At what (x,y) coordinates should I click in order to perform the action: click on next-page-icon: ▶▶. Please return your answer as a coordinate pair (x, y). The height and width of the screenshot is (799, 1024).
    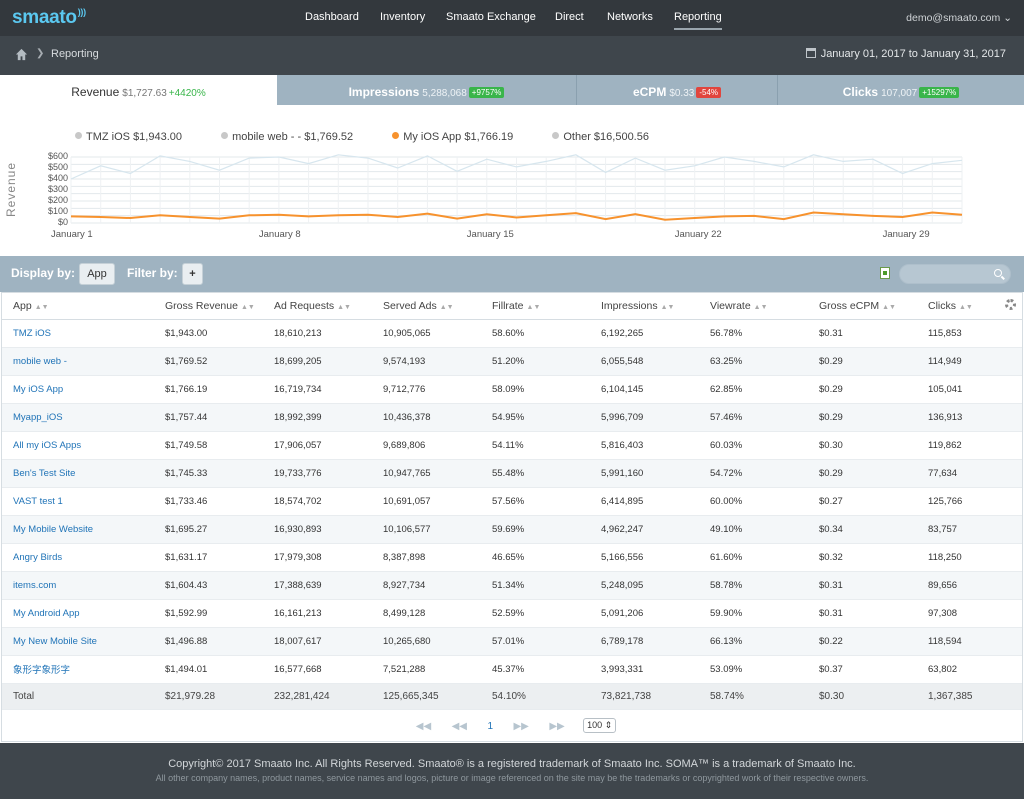
    Looking at the image, I should click on (521, 726).